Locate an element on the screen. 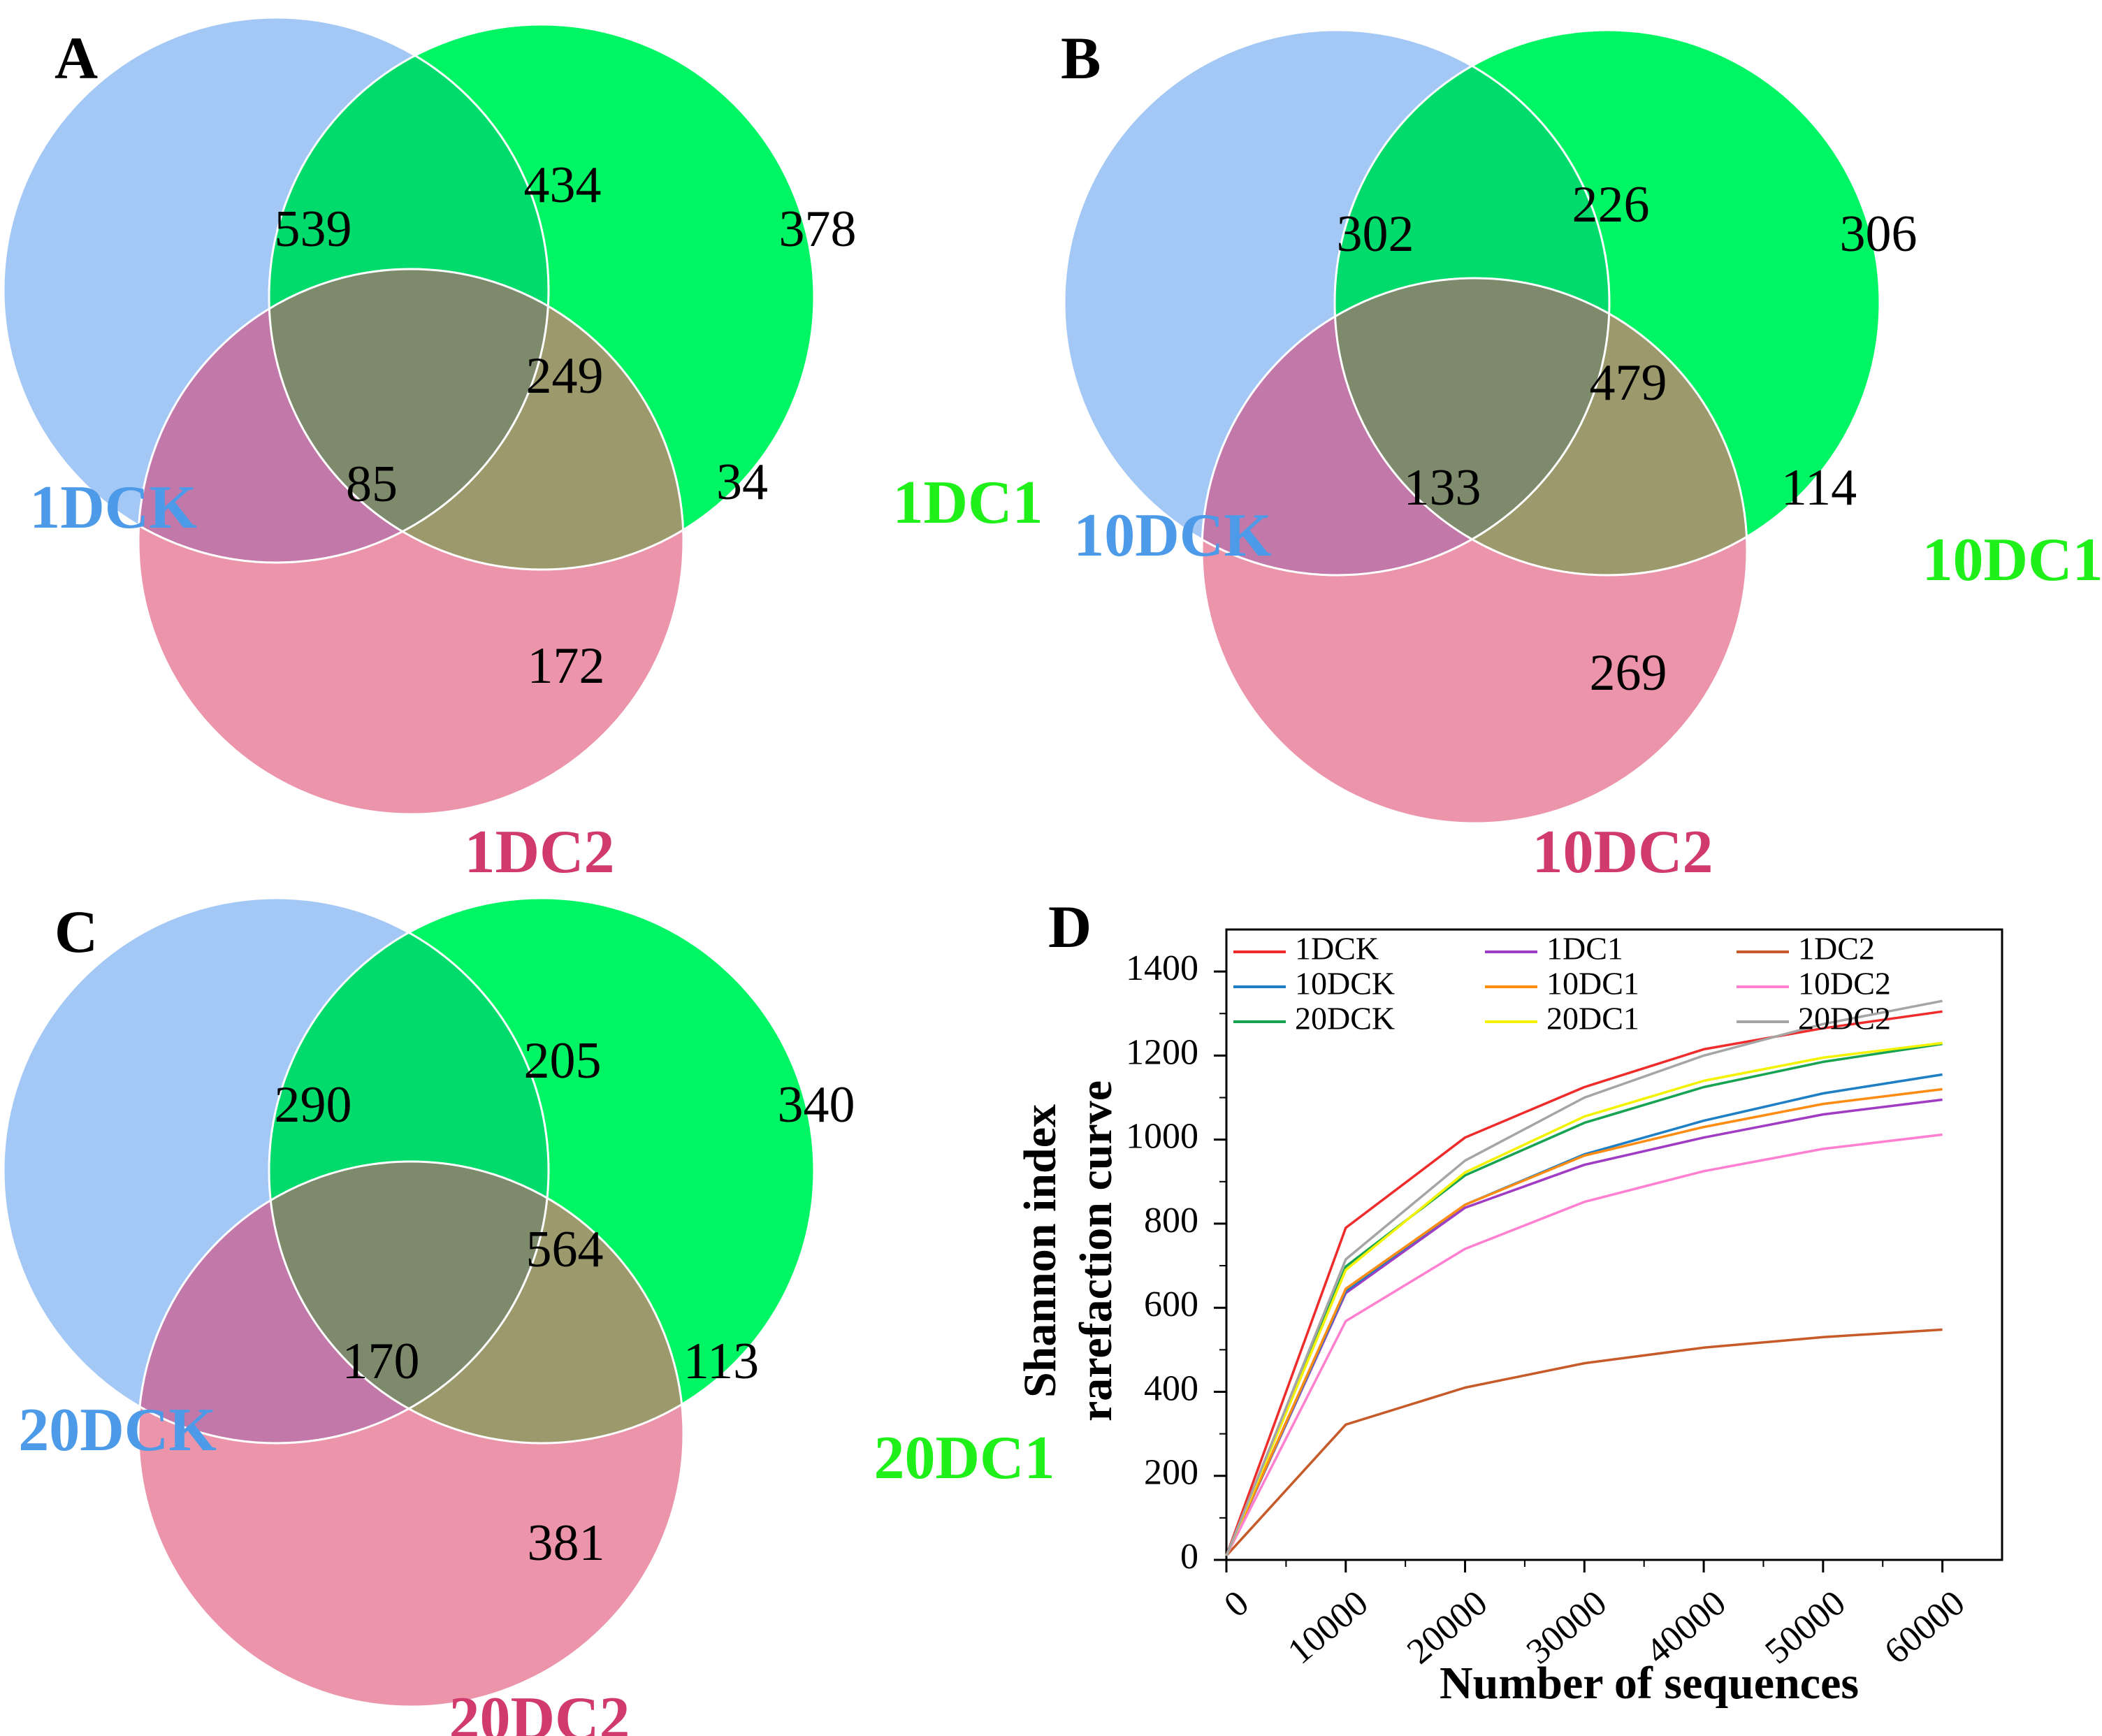  y-tick-label: 1400 is located at coordinates (1162, 968).